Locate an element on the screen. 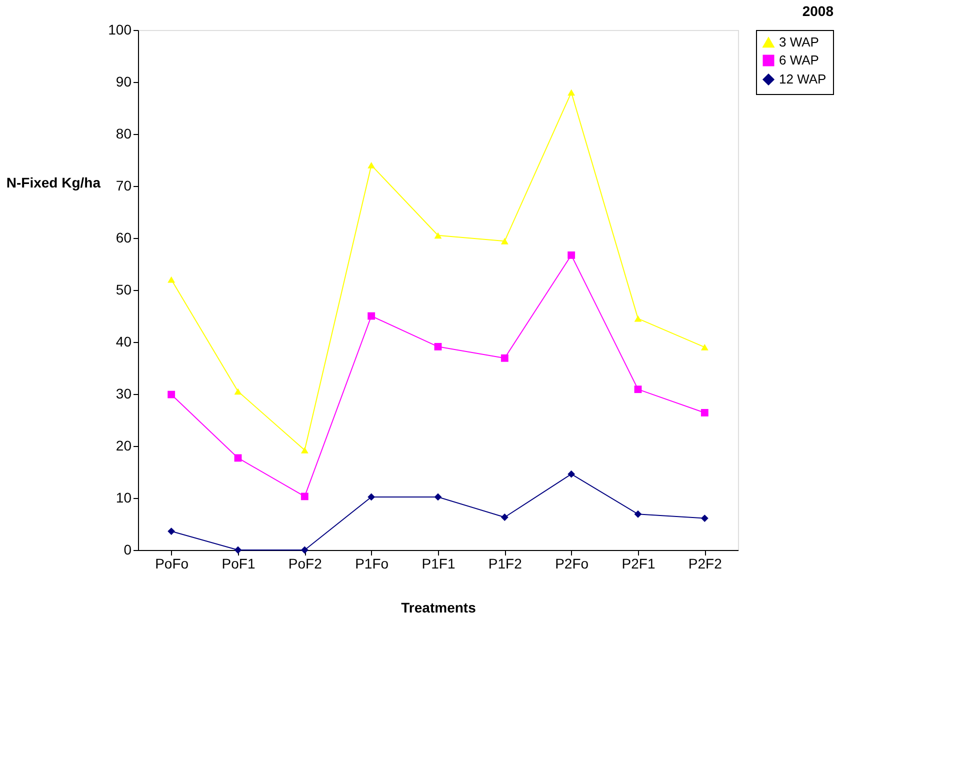 The width and height of the screenshot is (956, 778). y-tick-label: 60 is located at coordinates (124, 238).